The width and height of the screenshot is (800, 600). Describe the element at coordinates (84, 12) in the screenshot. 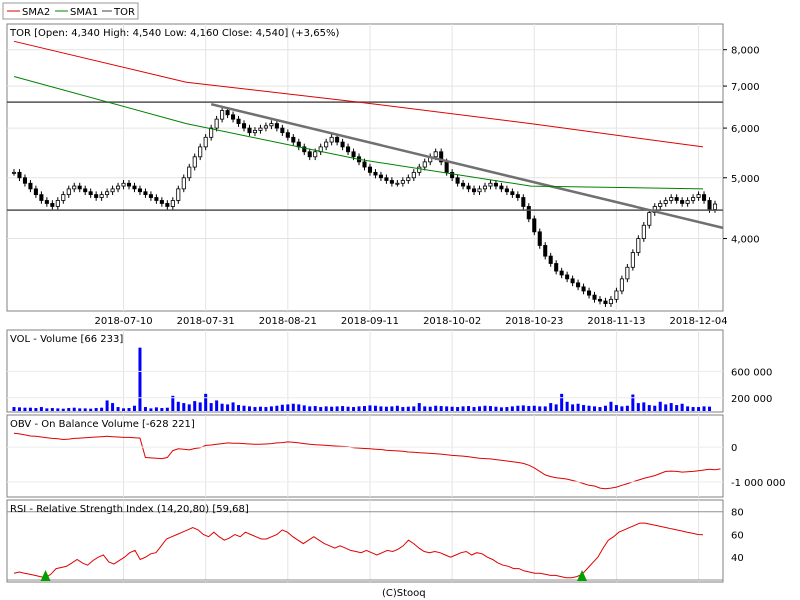

I see `legend-sma1-label: SMA1` at that location.